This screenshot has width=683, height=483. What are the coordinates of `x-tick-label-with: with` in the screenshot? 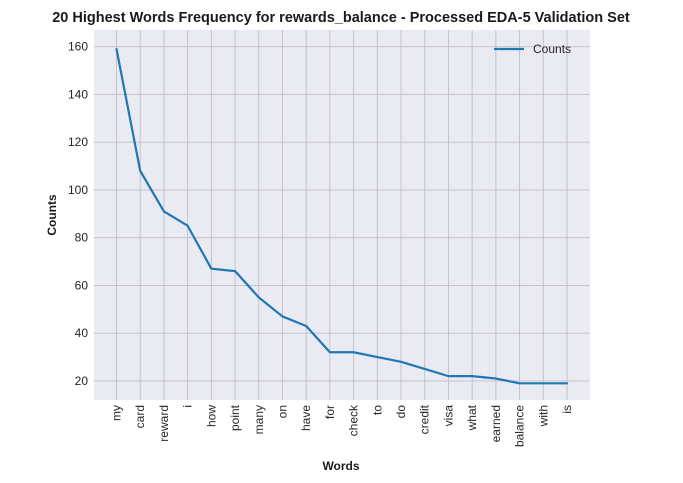 It's located at (543, 416).